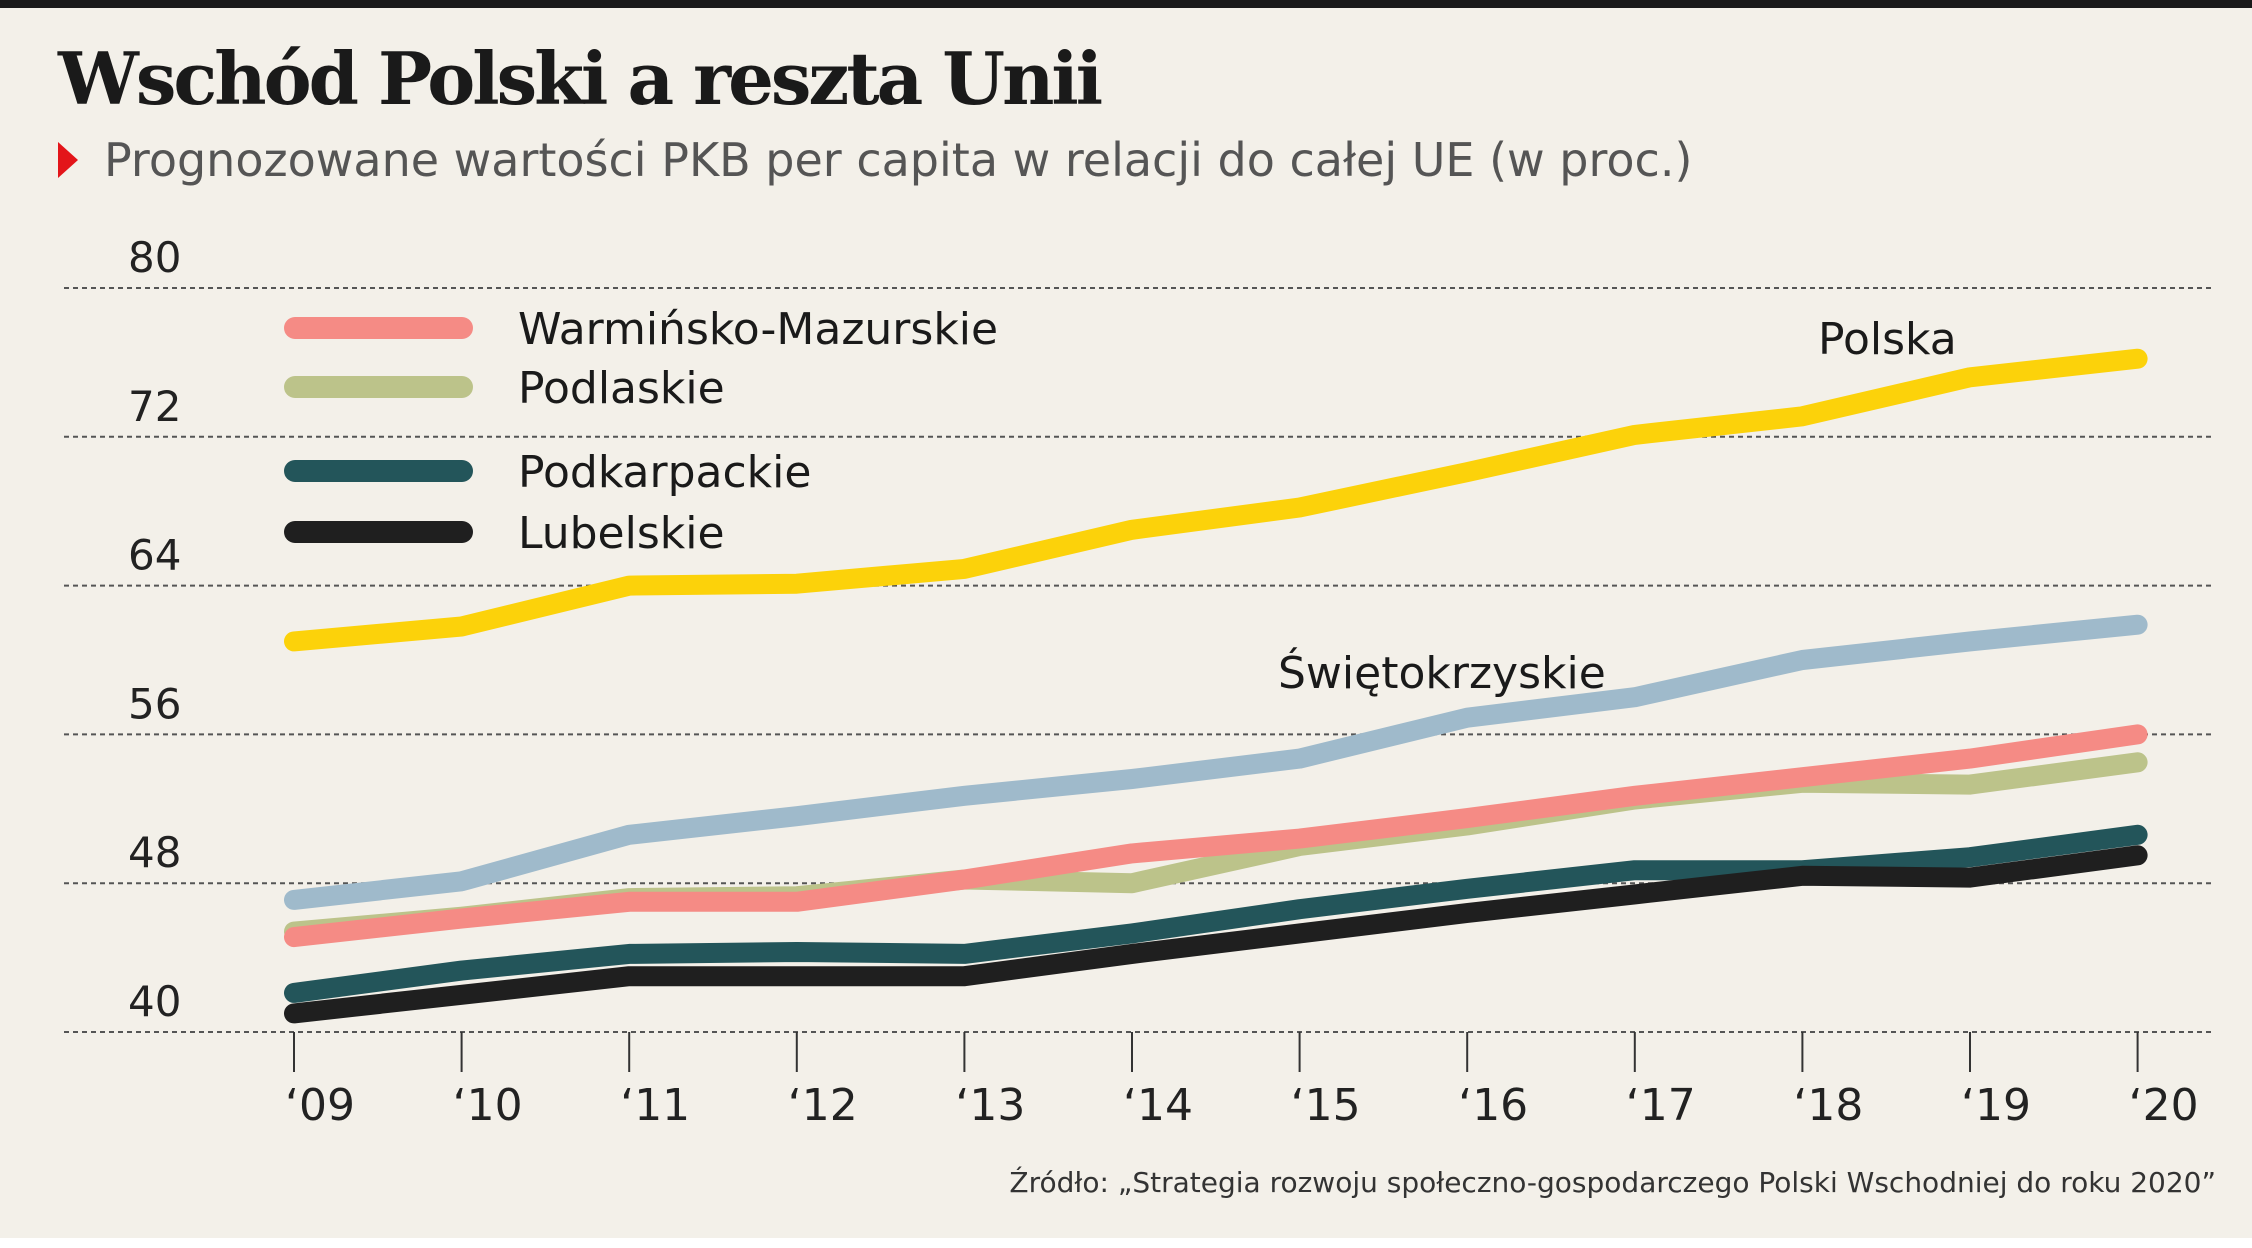  Describe the element at coordinates (154, 1001) in the screenshot. I see `y-tick-label: 40` at that location.